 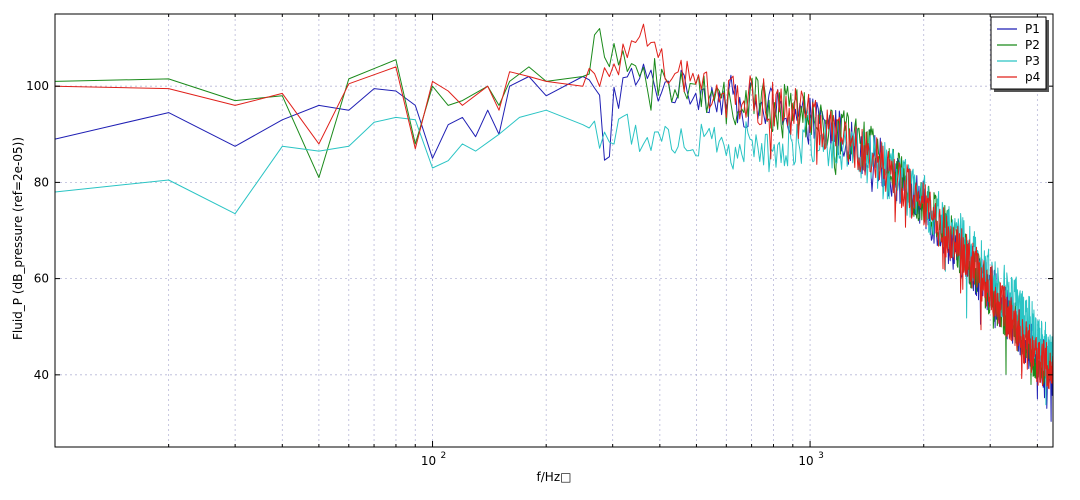 What do you see at coordinates (41, 182) in the screenshot?
I see `y-tick-label: 80` at bounding box center [41, 182].